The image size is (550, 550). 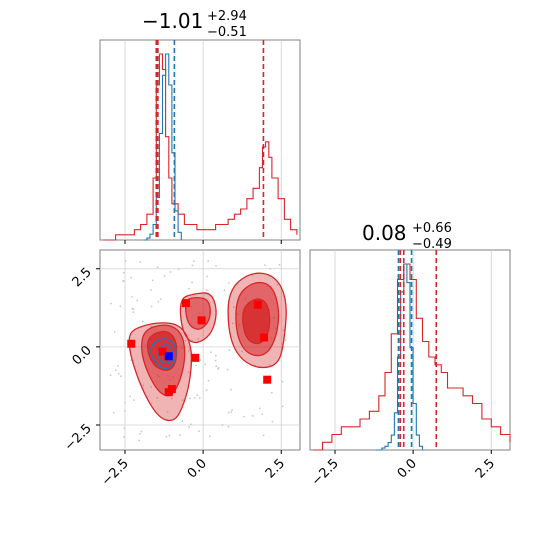 I want to click on y-tick-label: 0.0, so click(x=82, y=355).